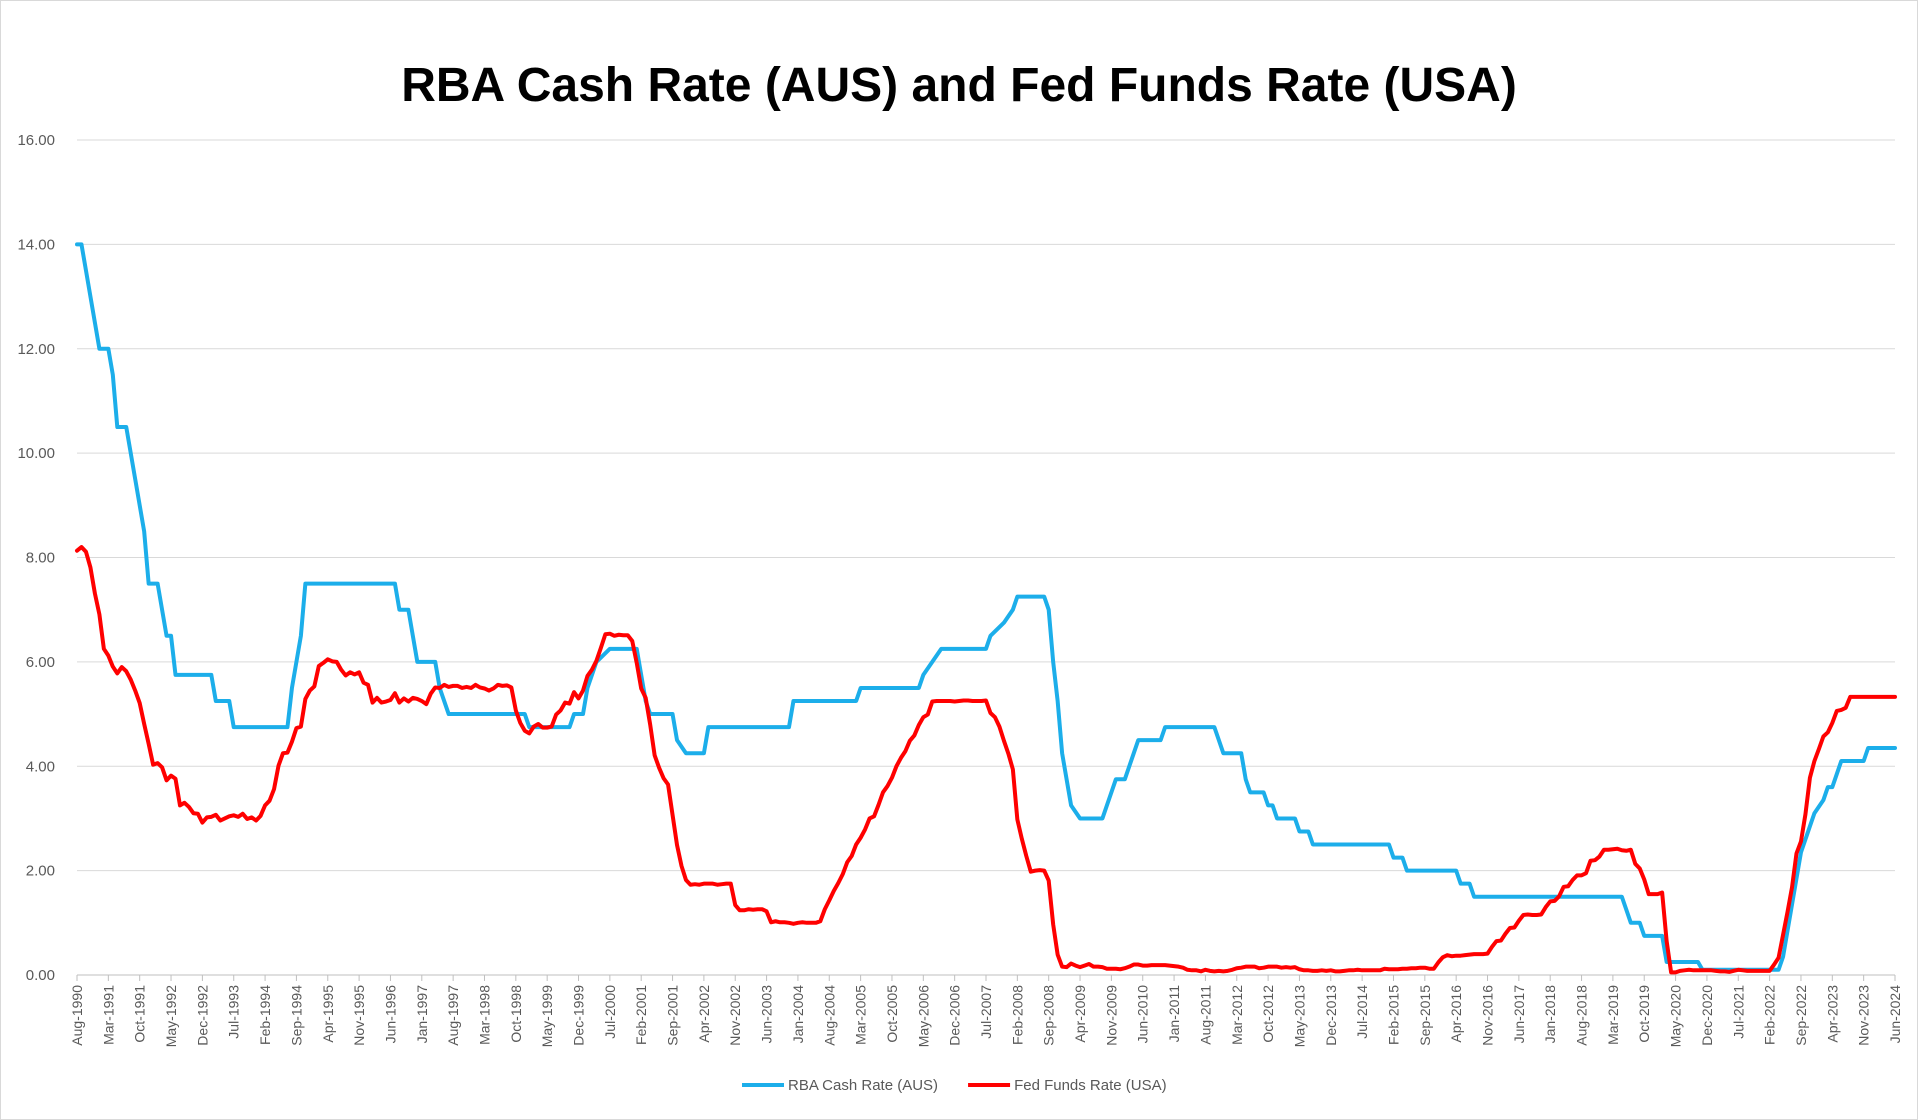  Describe the element at coordinates (1331, 1015) in the screenshot. I see `x-tick-label: Dec-2013` at that location.